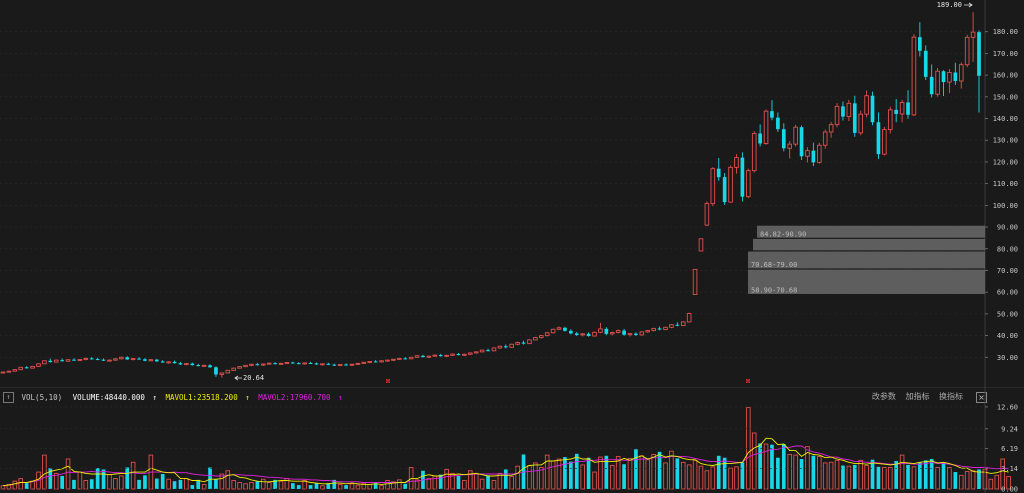  Describe the element at coordinates (1005, 206) in the screenshot. I see `y-tick-label: 100.00` at that location.